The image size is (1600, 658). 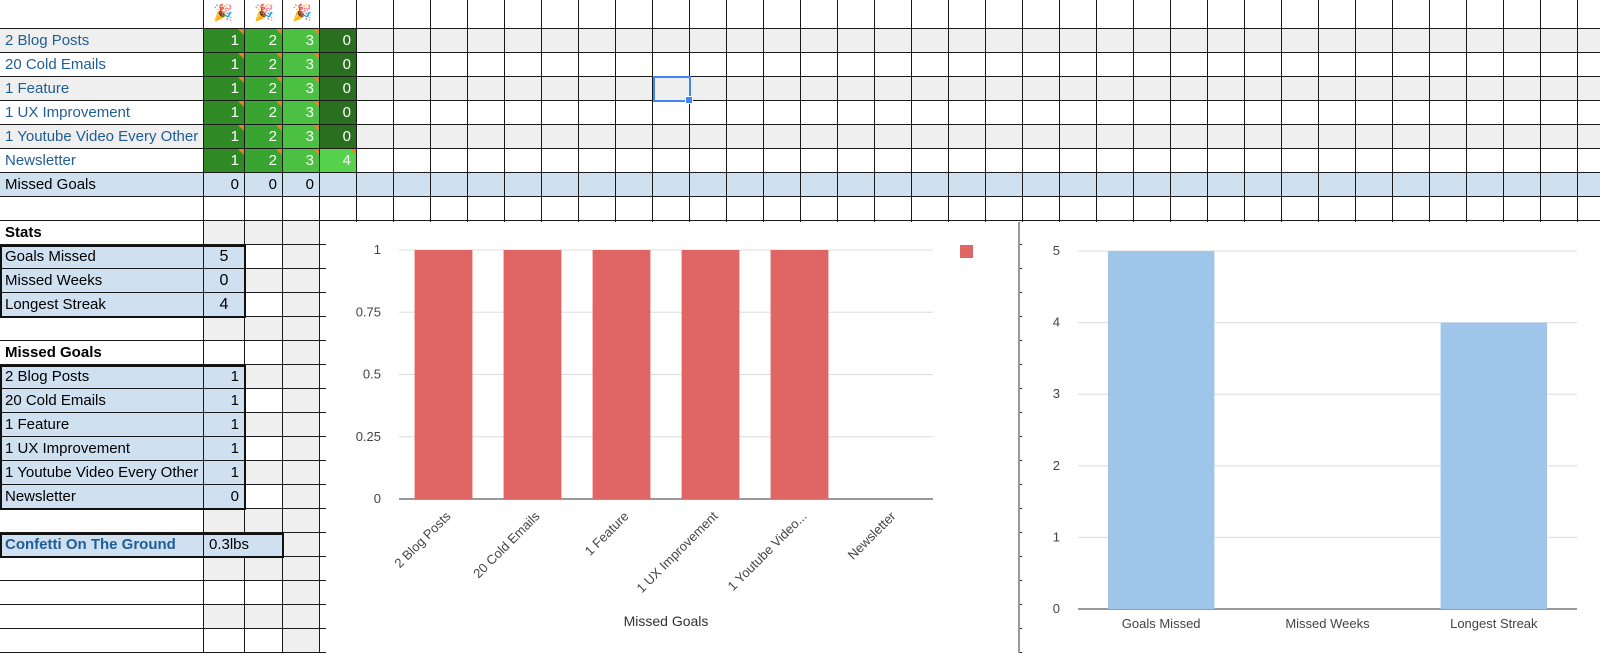 I want to click on week-value: 1, so click(x=224, y=113).